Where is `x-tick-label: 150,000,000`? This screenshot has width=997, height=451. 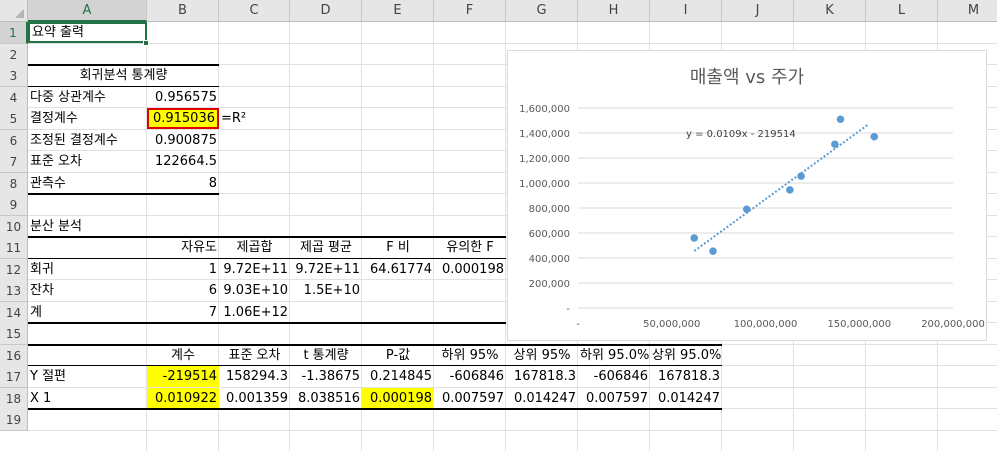 x-tick-label: 150,000,000 is located at coordinates (859, 324).